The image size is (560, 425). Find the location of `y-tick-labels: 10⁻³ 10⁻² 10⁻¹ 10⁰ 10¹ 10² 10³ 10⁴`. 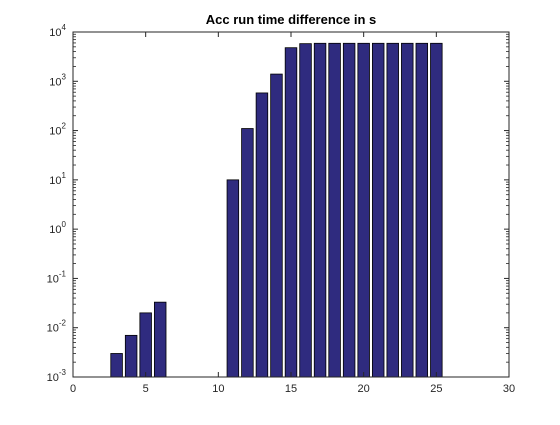

y-tick-labels: 10⁻³ 10⁻² 10⁻¹ 10⁰ 10¹ 10² 10³ 10⁴ is located at coordinates (57, 203).